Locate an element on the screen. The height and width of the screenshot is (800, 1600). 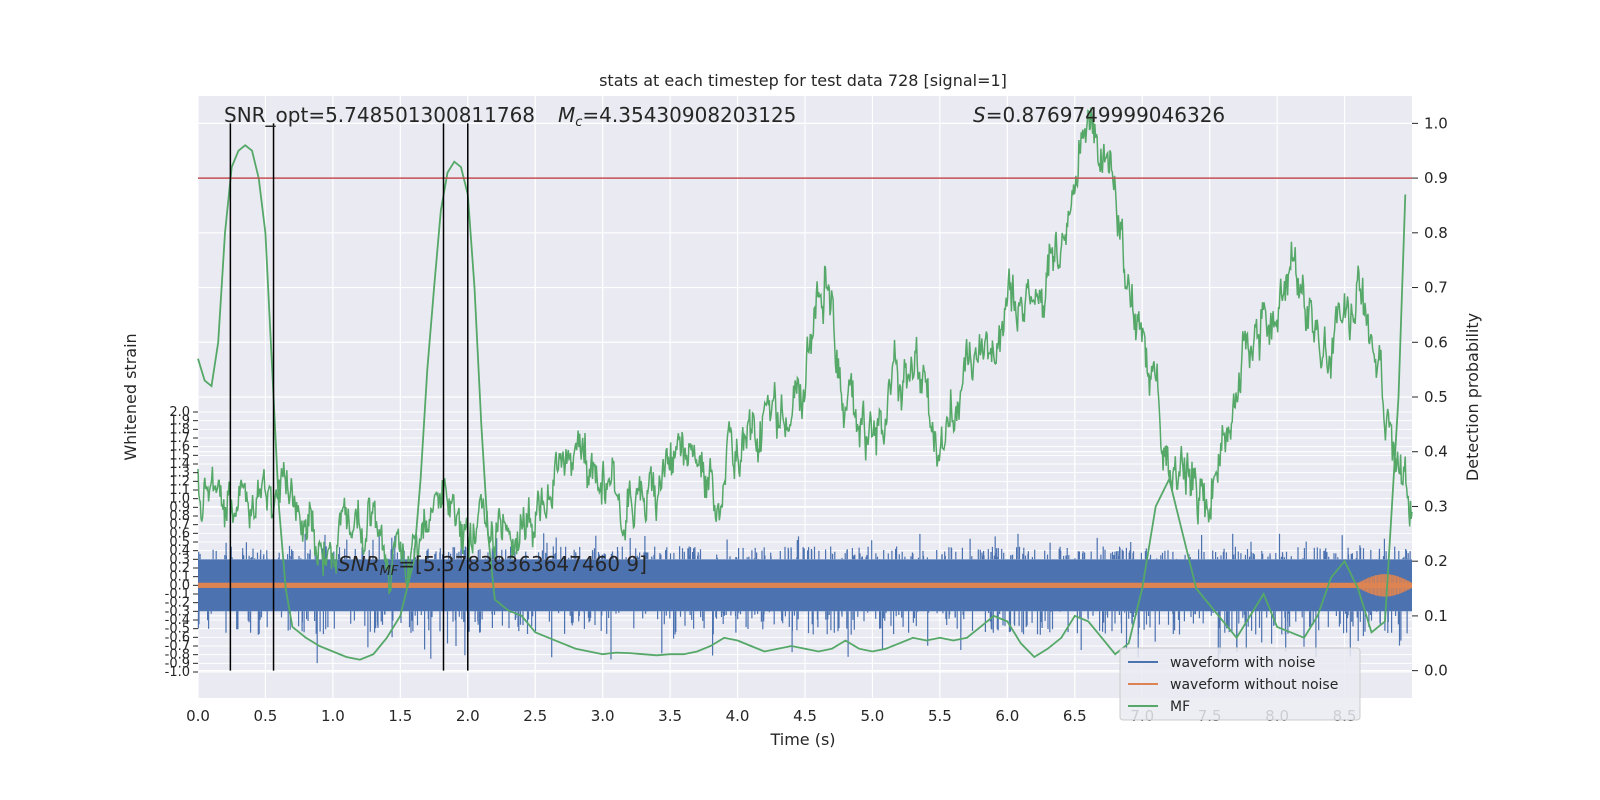
left-tick-label: 1.8 is located at coordinates (179, 429).